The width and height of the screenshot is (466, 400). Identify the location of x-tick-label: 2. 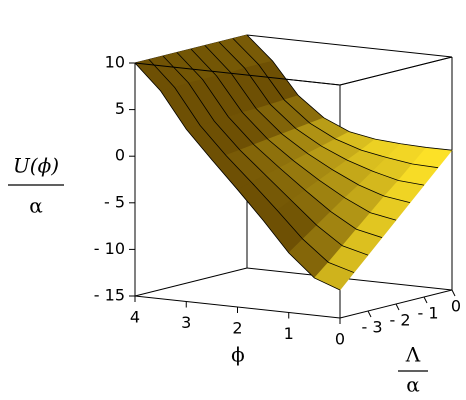
(237, 328).